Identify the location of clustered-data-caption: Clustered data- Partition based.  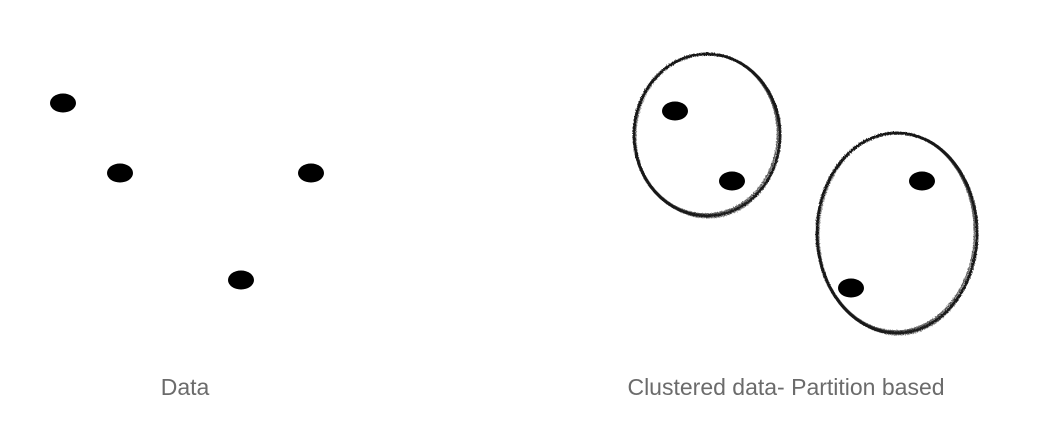
(786, 387).